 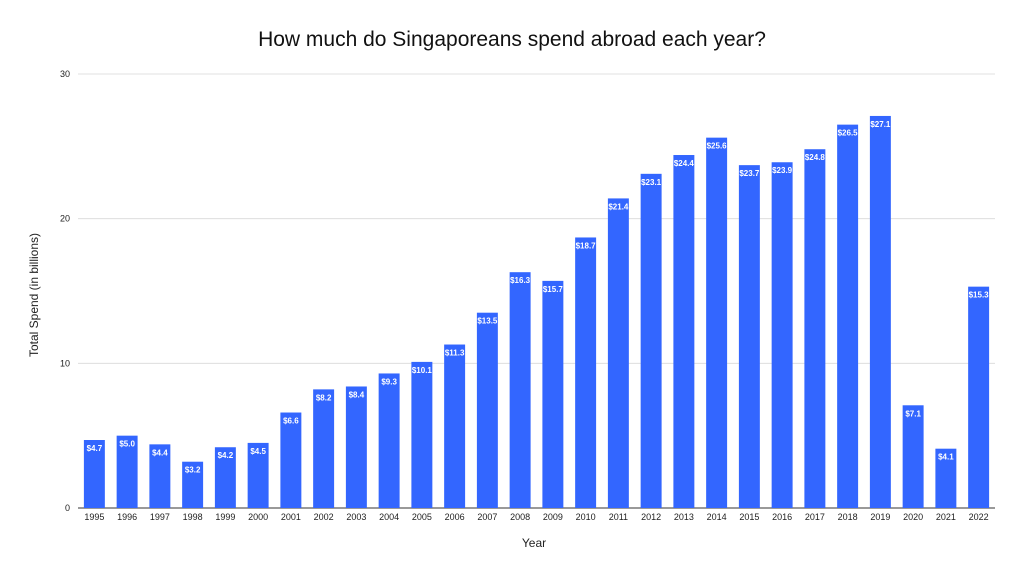 I want to click on bar-data-label: $4.1, so click(x=946, y=457).